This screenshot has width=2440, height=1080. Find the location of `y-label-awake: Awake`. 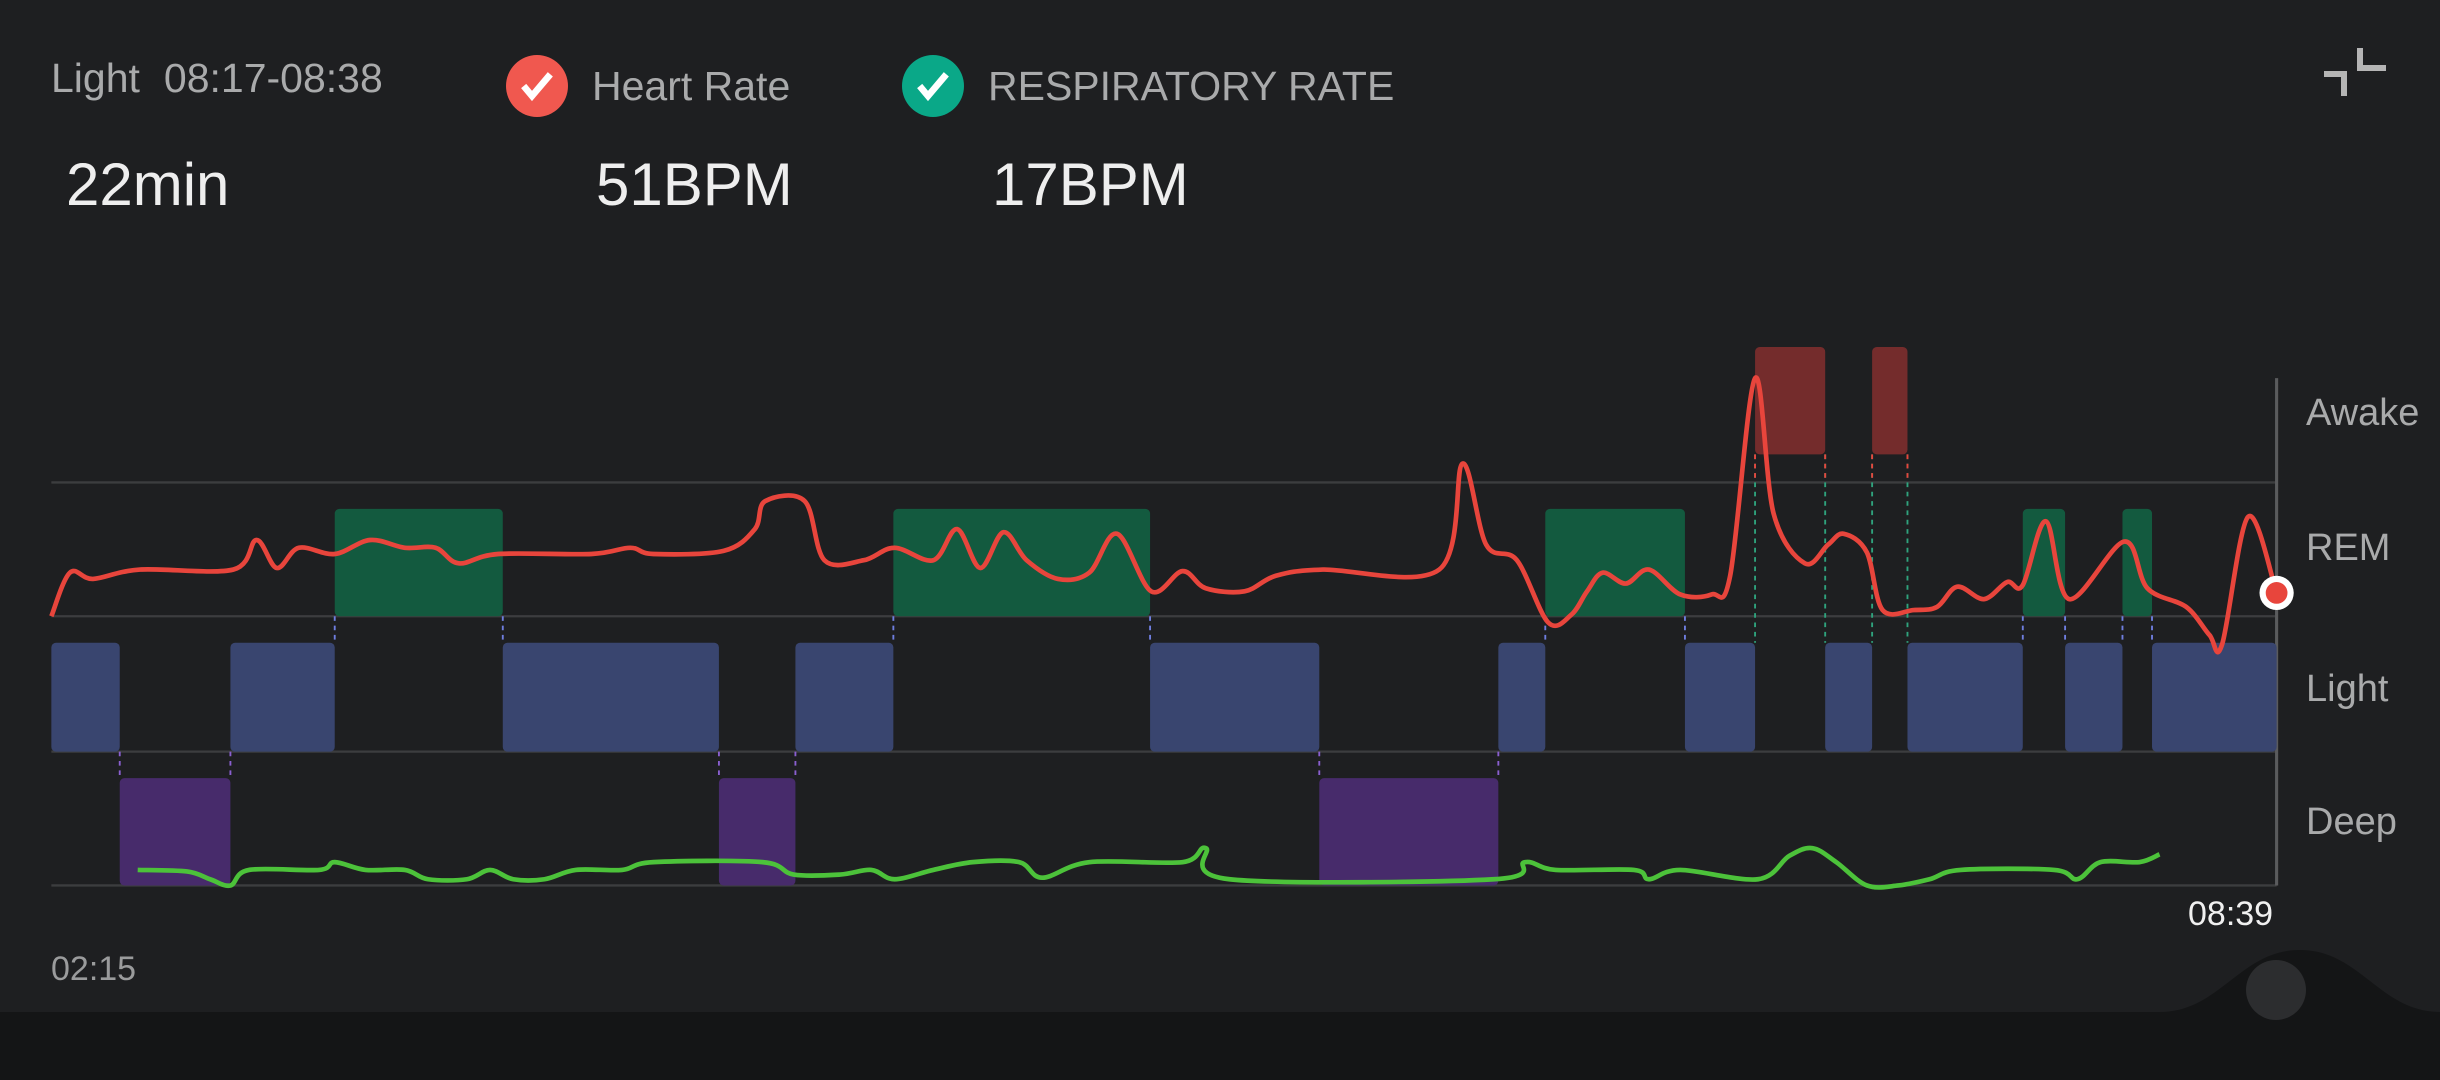

y-label-awake: Awake is located at coordinates (2363, 413).